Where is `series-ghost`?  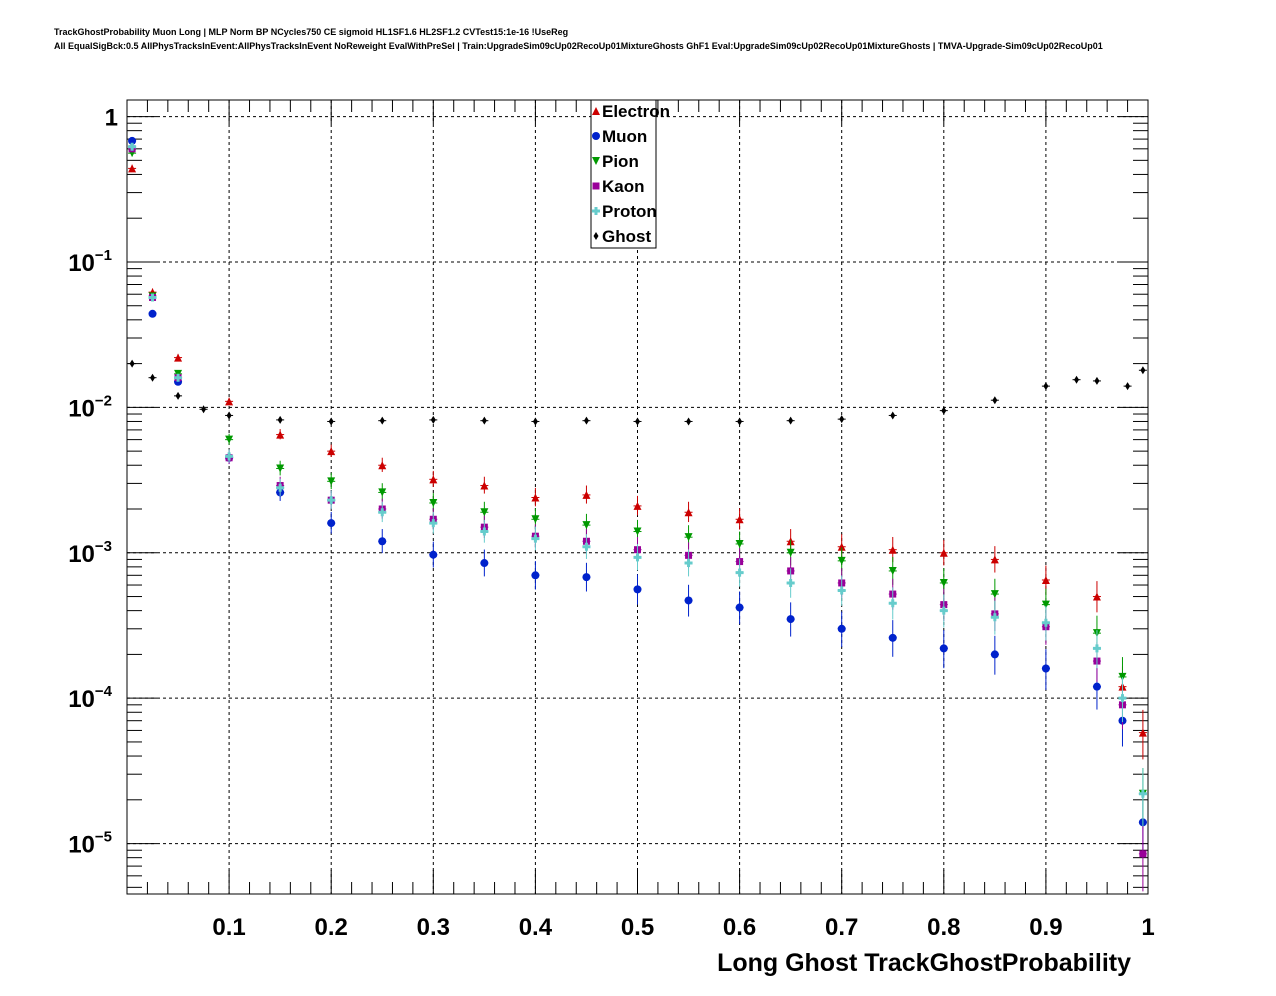
series-ghost is located at coordinates (637, 392).